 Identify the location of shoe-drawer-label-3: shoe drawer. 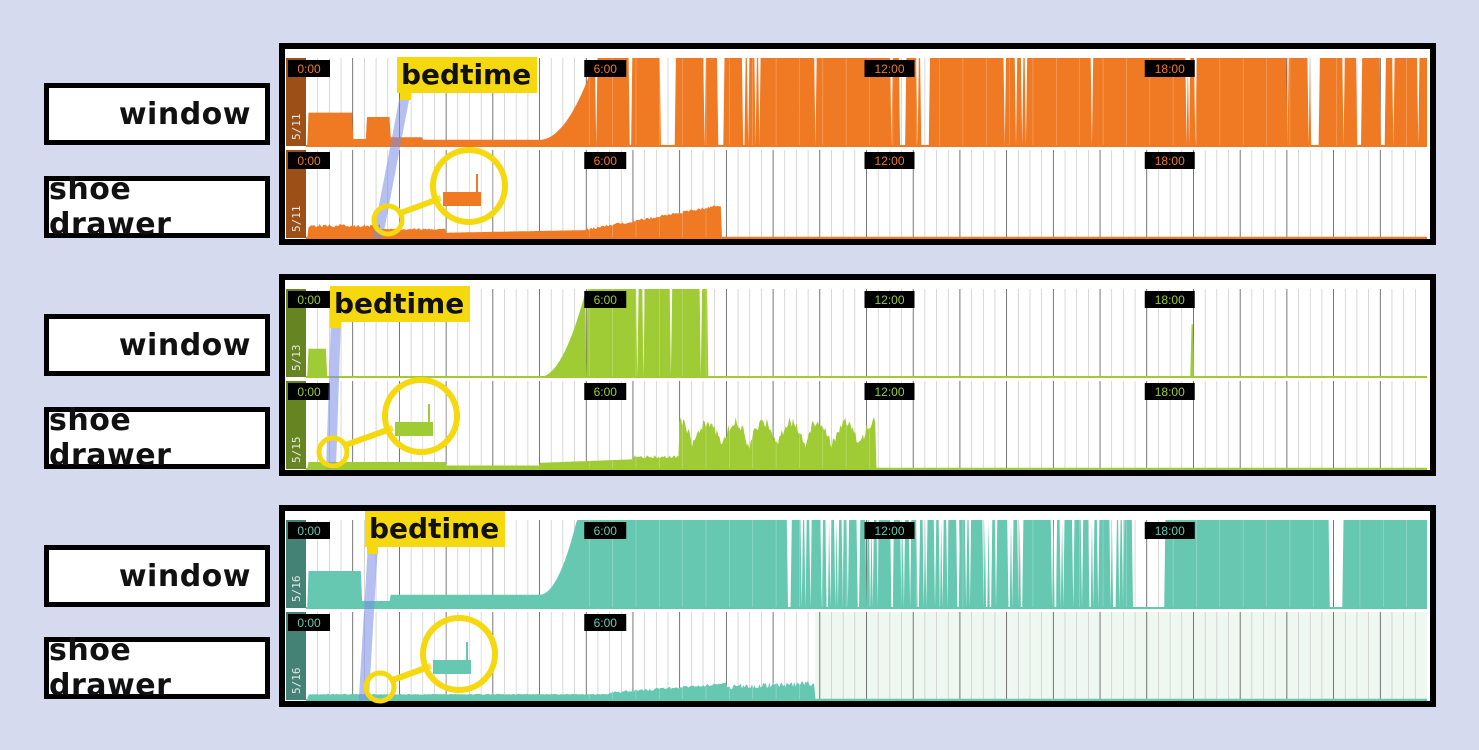
(157, 668).